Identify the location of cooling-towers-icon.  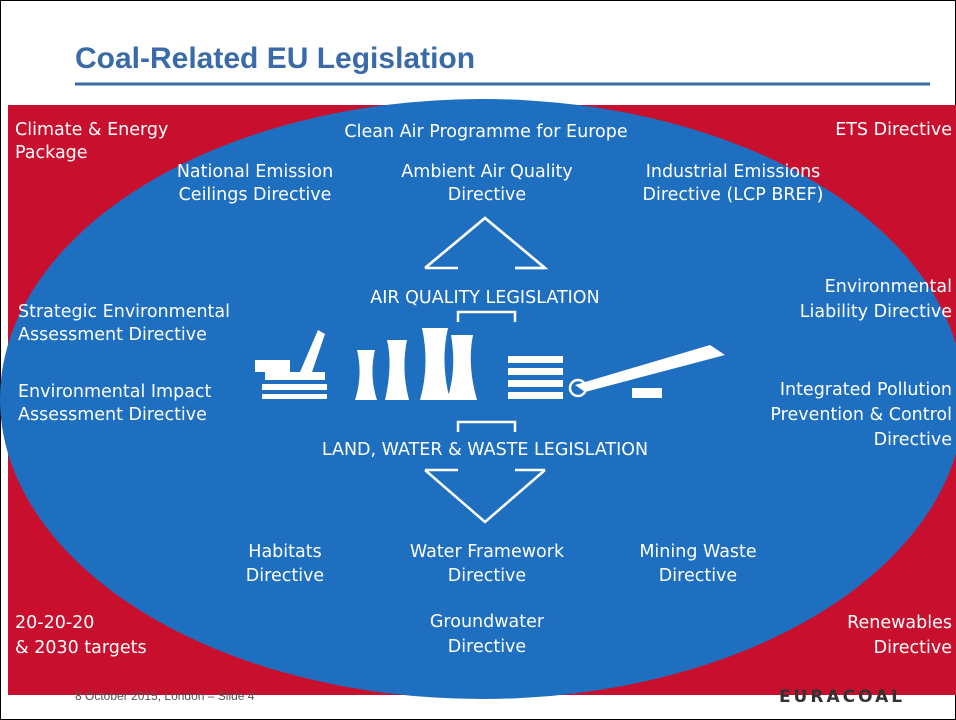
(416, 364).